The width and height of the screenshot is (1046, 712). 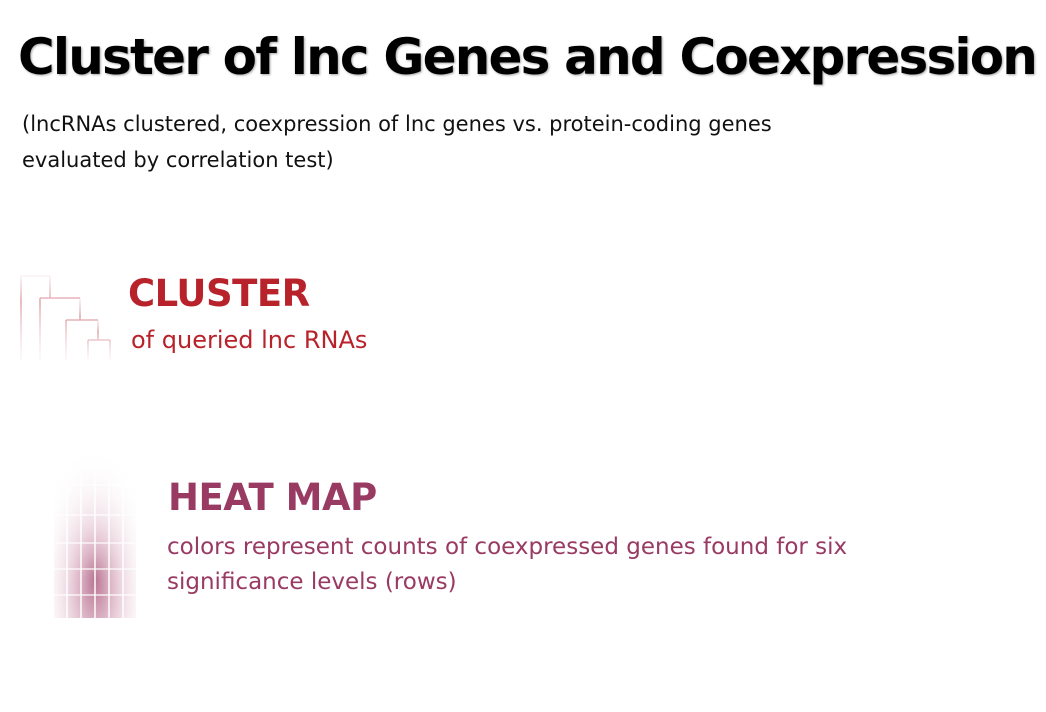 What do you see at coordinates (249, 340) in the screenshot?
I see `cluster-description: of queried lnc RNAs` at bounding box center [249, 340].